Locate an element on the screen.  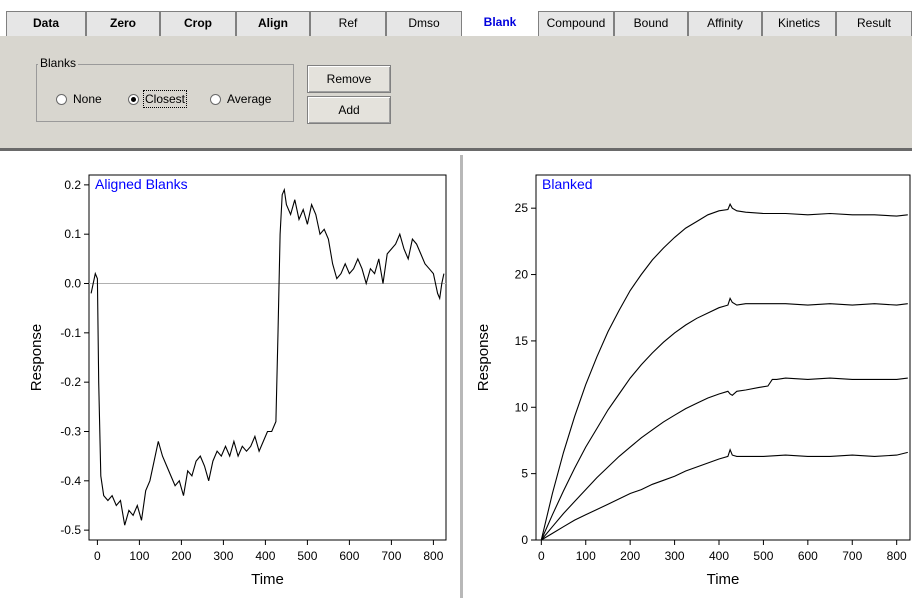
y-tick-label: -0.3 is located at coordinates (70, 431).